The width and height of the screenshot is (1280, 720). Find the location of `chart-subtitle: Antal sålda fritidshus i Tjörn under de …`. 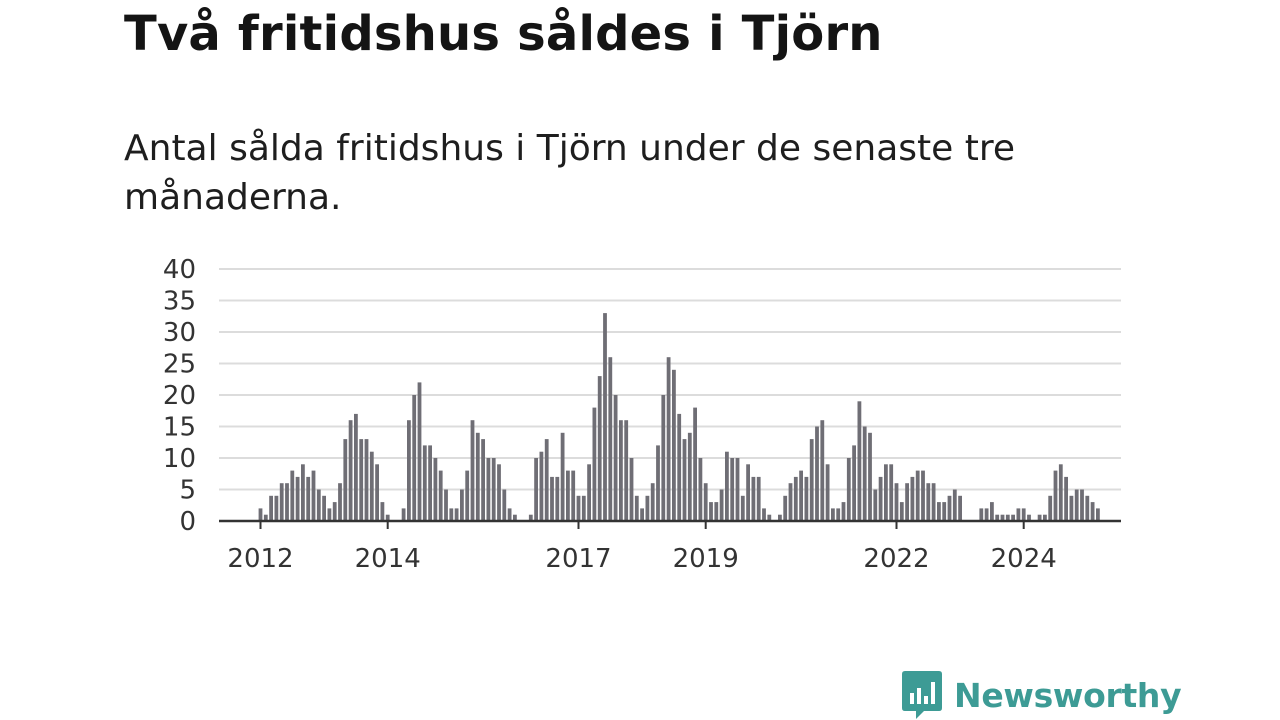

chart-subtitle: Antal sålda fritidshus i Tjörn under de … is located at coordinates (569, 173).